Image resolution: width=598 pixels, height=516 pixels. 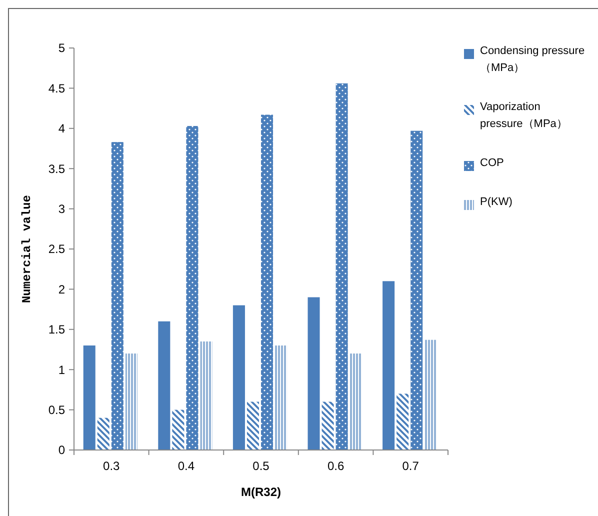 What do you see at coordinates (62, 369) in the screenshot?
I see `y-tick-label: 1` at bounding box center [62, 369].